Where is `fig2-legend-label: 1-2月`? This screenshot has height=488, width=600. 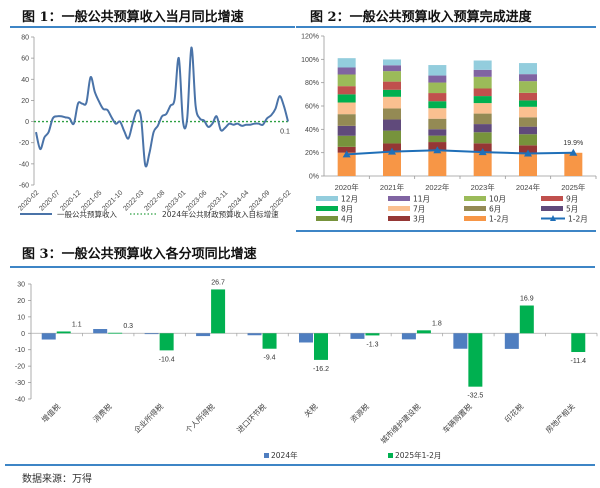 fig2-legend-label: 1-2月 is located at coordinates (499, 219).